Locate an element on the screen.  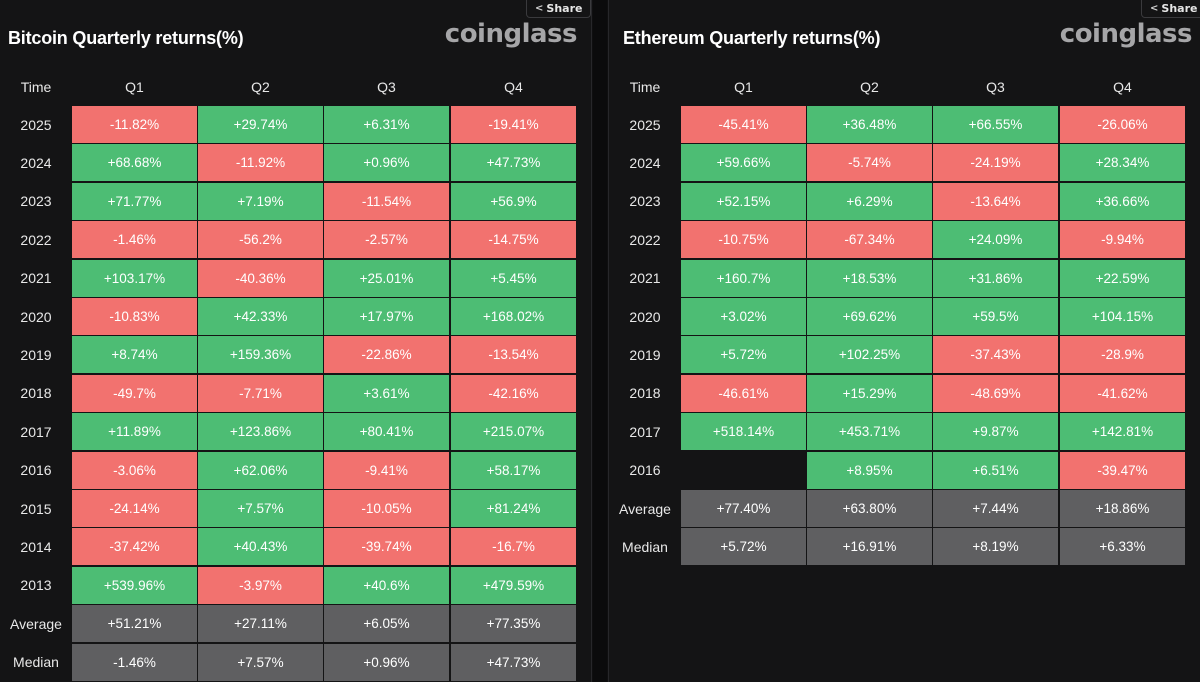
row-label: 2023 is located at coordinates (645, 201).